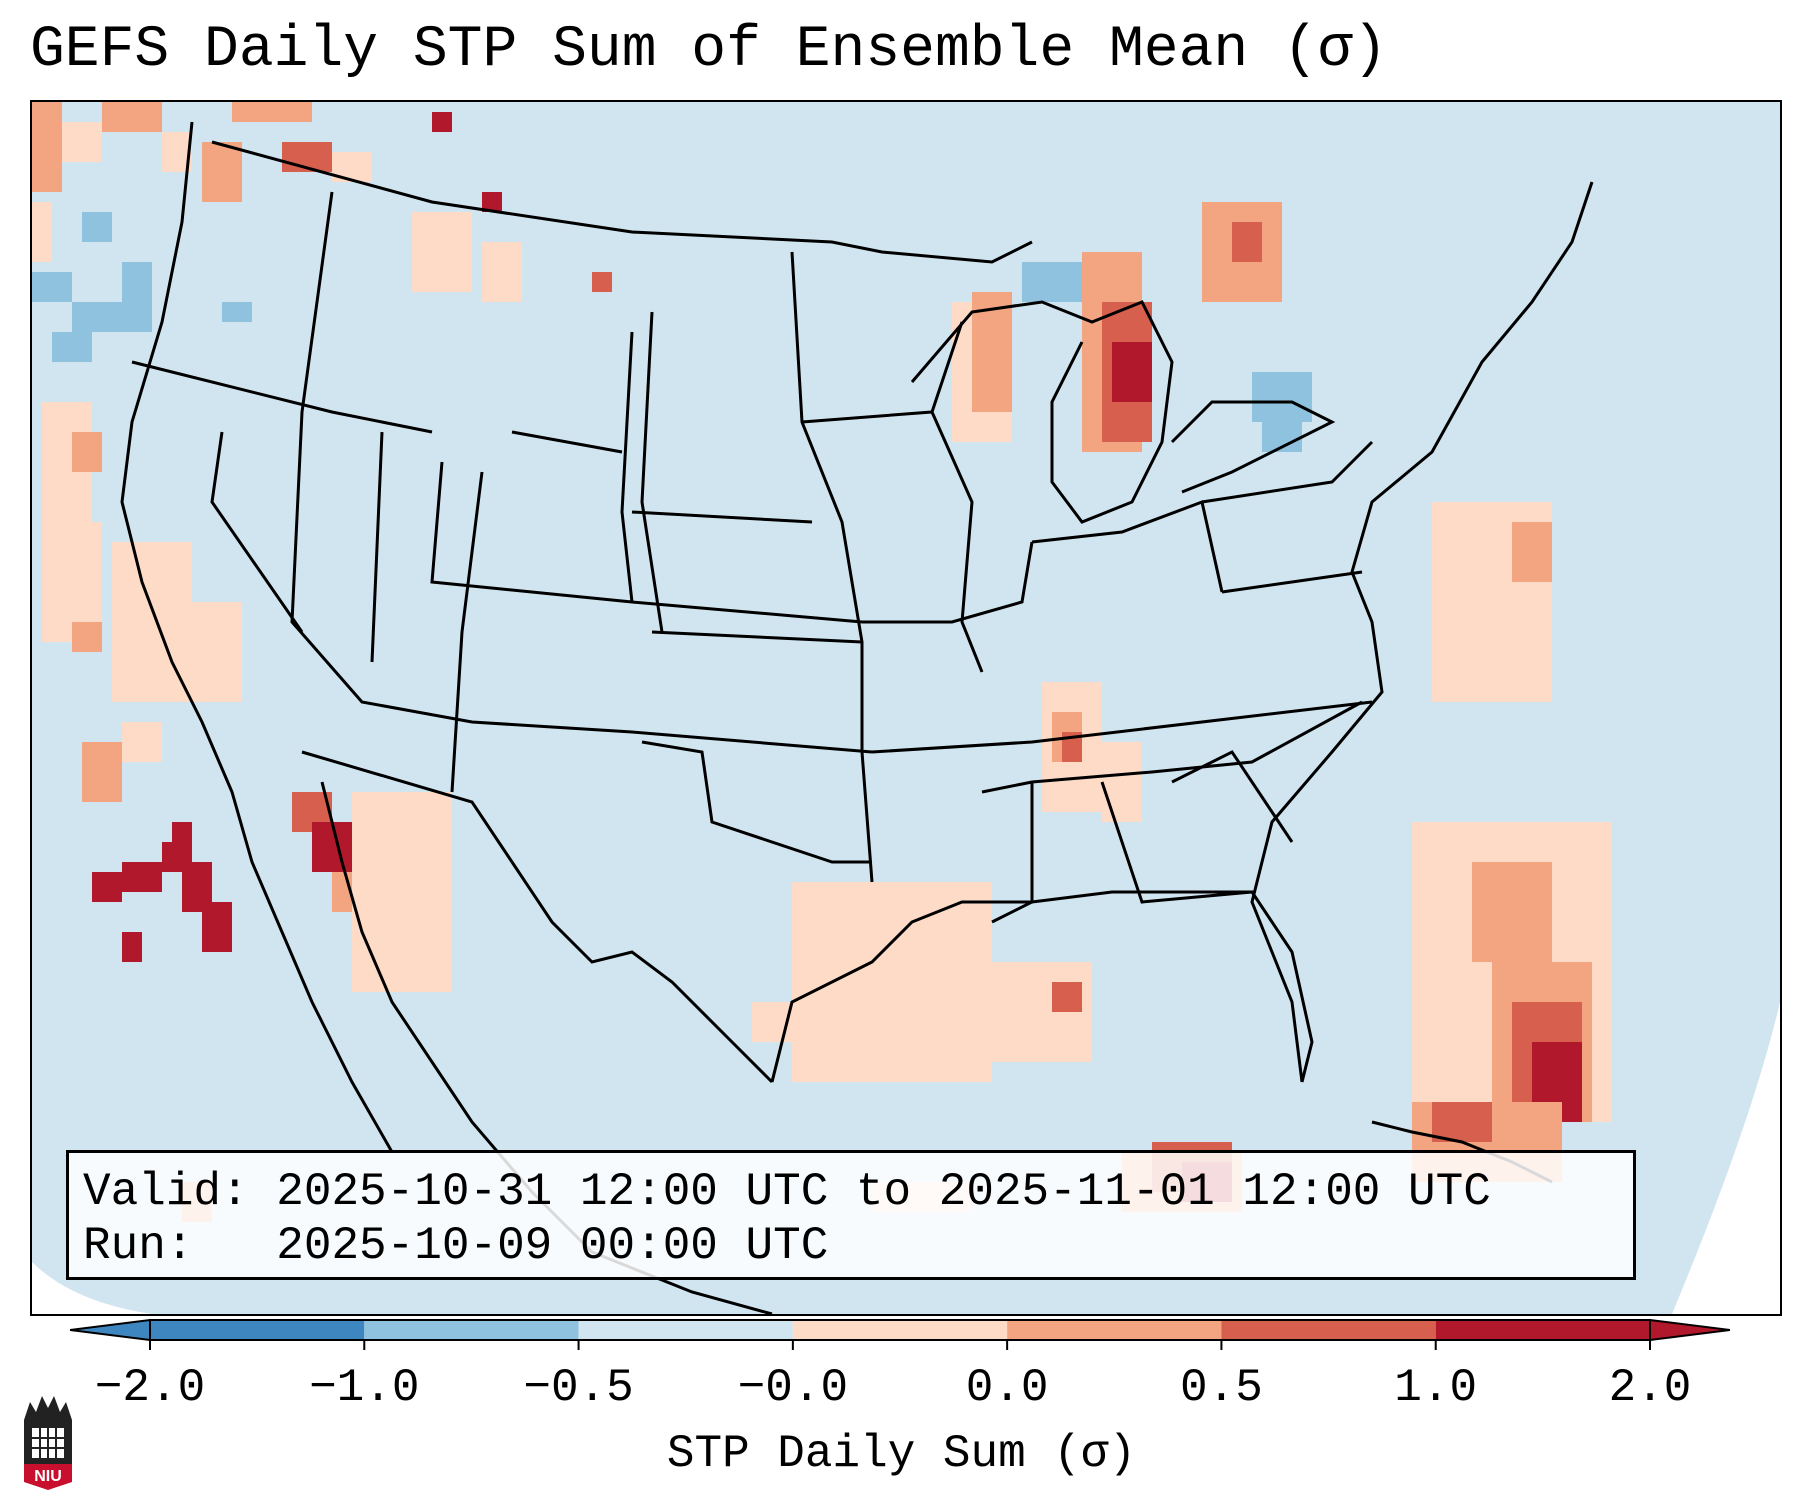  I want to click on colorbar, so click(900, 1334).